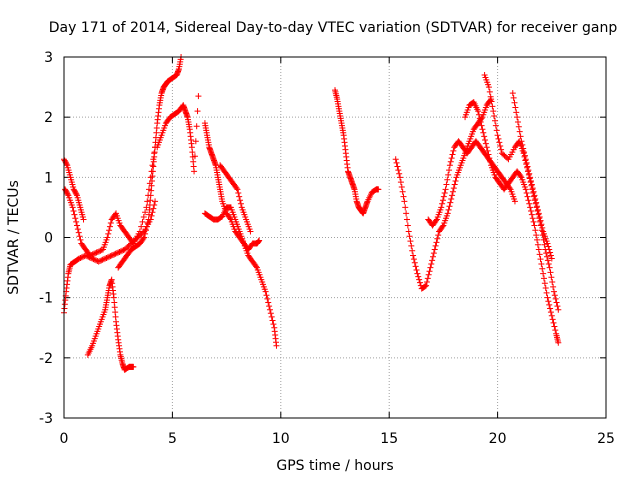 The width and height of the screenshot is (640, 480). Describe the element at coordinates (48, 118) in the screenshot. I see `y-tick-label: 2` at that location.